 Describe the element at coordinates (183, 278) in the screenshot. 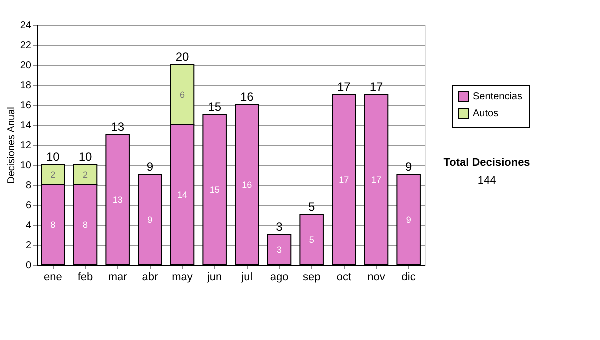

I see `x-tick-label: may` at that location.